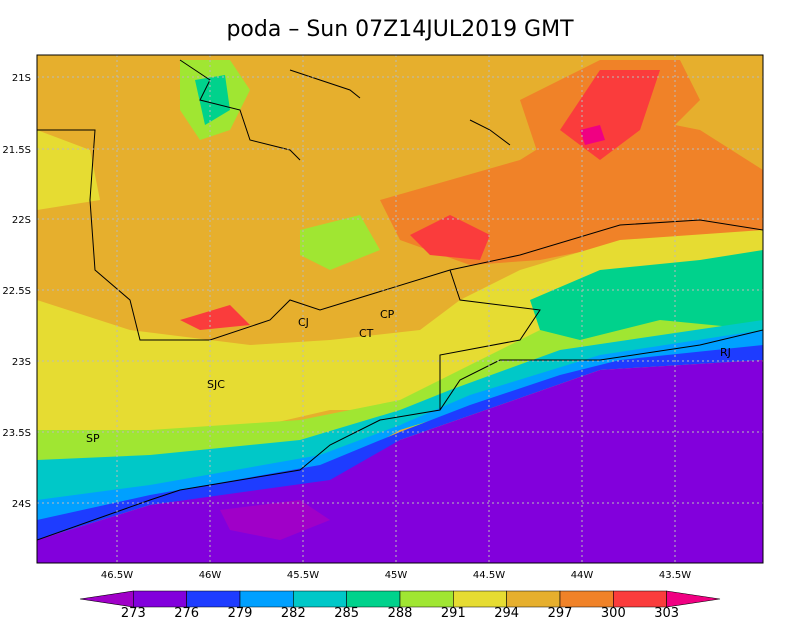 The width and height of the screenshot is (800, 622). I want to click on colorbar-label: 273, so click(133, 612).